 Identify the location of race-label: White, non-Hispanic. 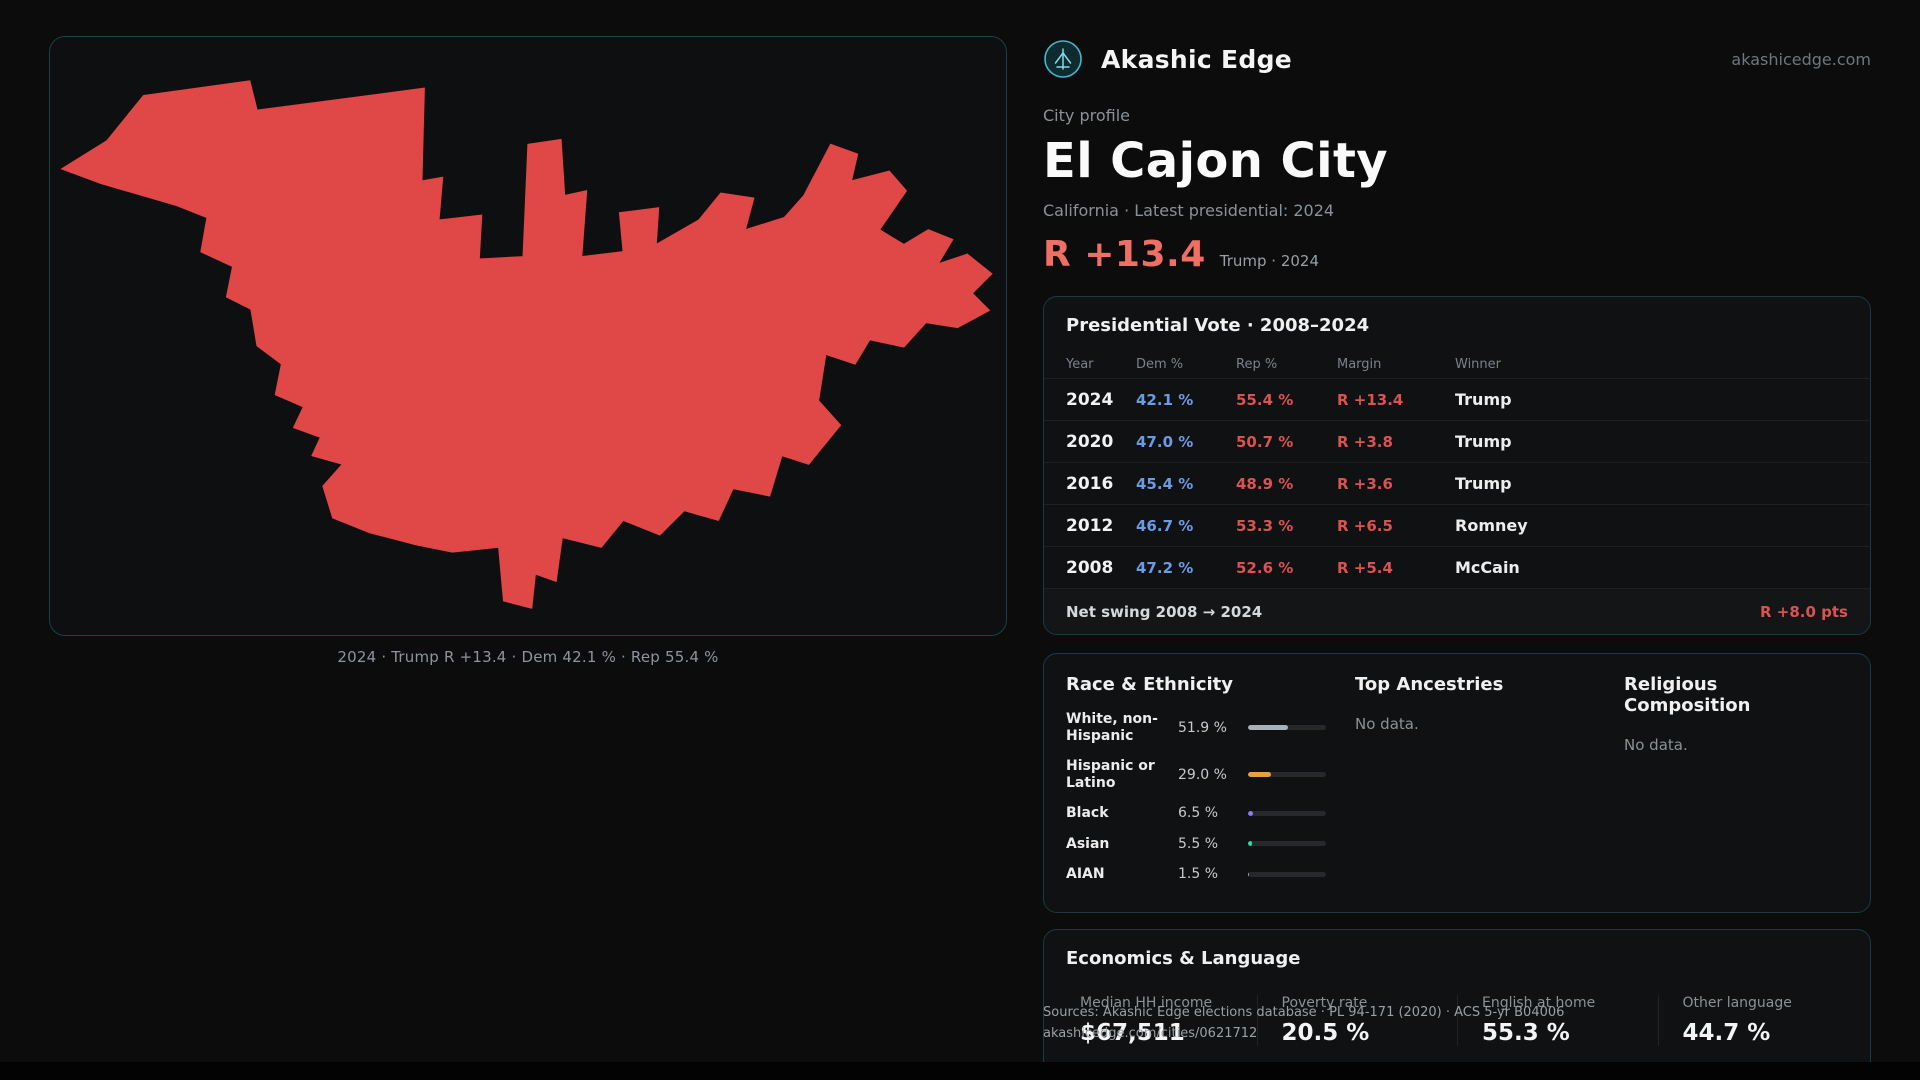
(1112, 727).